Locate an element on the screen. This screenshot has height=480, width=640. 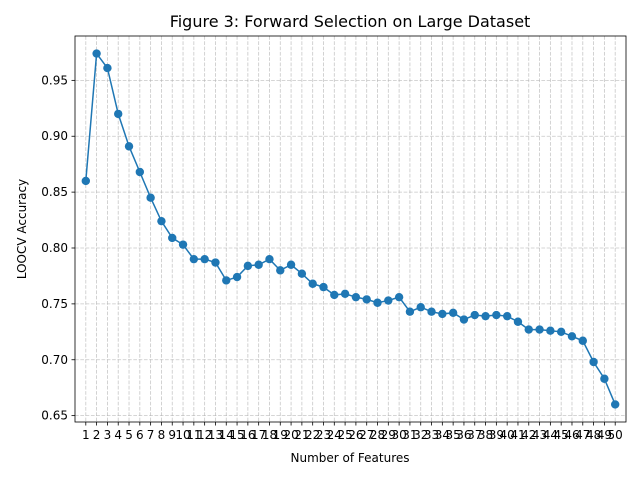
y-tick-label: 0.65 is located at coordinates (54, 416).